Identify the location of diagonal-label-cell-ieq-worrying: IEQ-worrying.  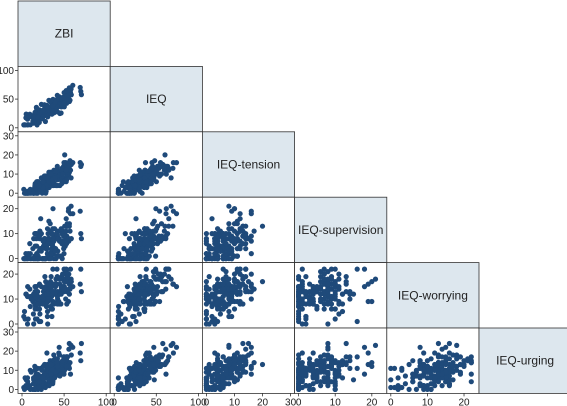
(433, 295).